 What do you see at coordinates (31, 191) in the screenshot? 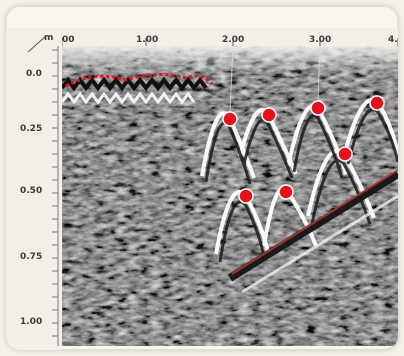
I see `y-tick-label: 0.50` at bounding box center [31, 191].